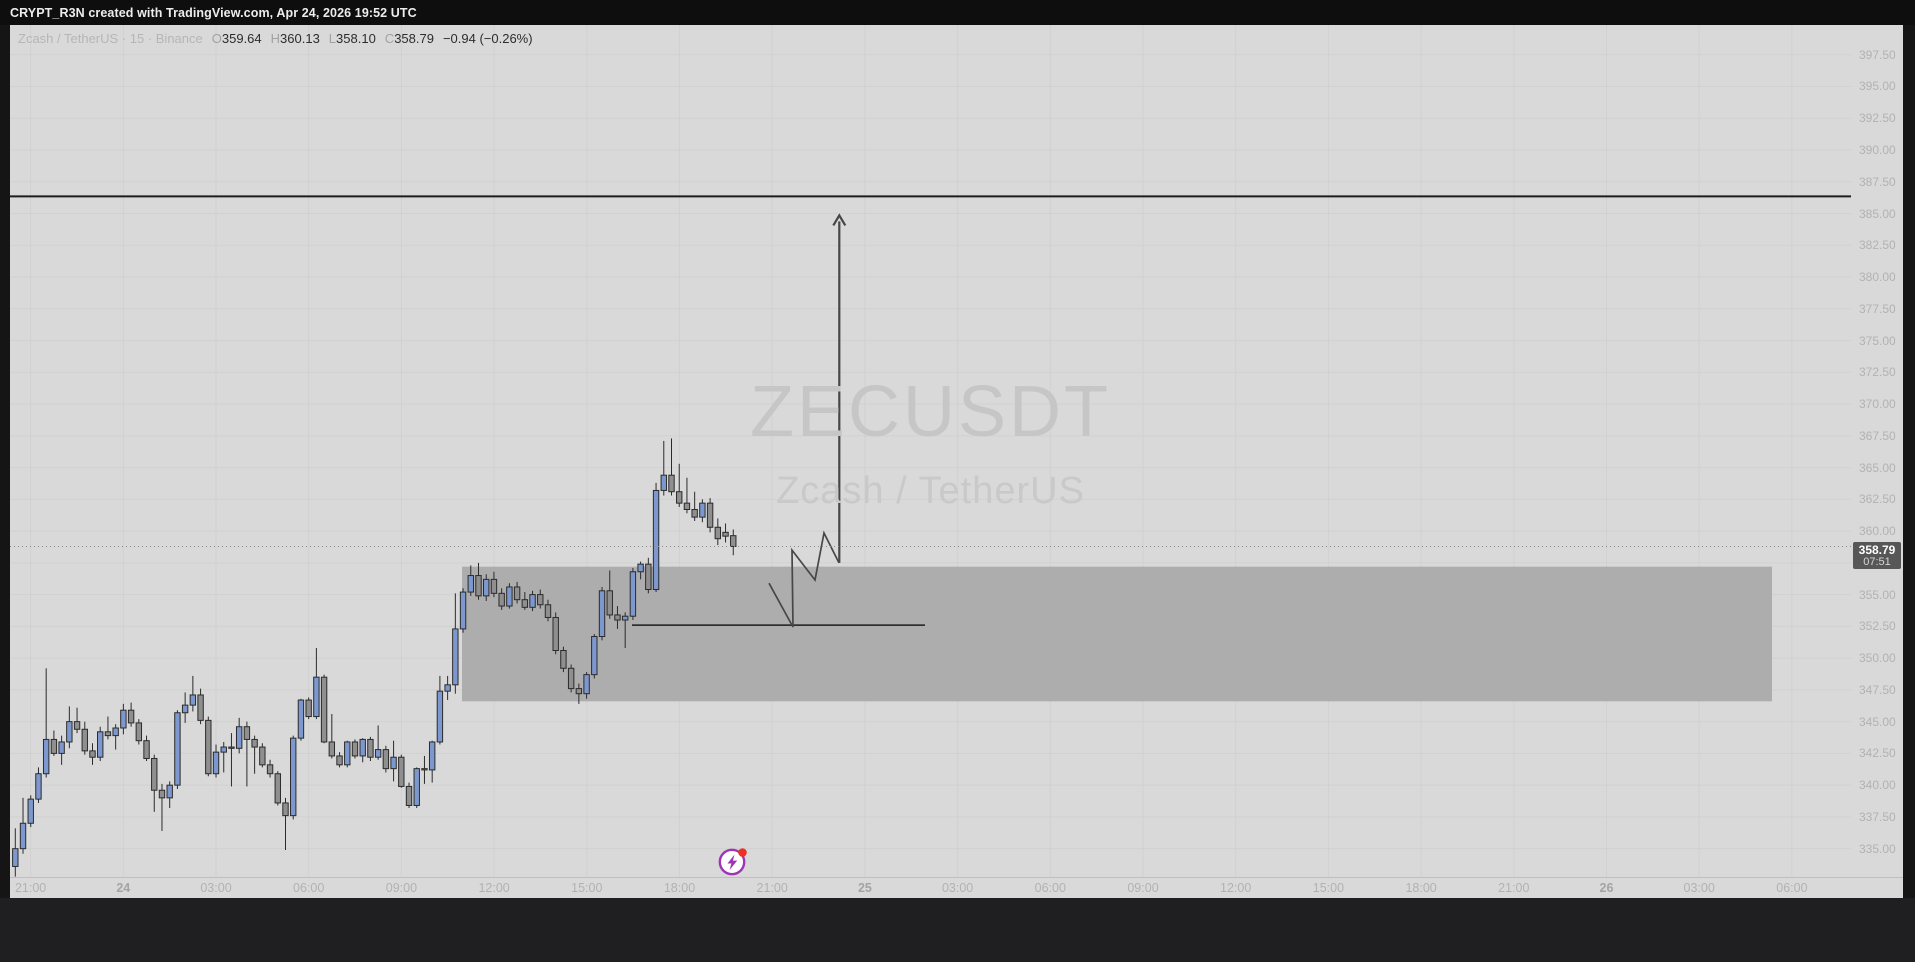 The width and height of the screenshot is (1915, 962). What do you see at coordinates (1143, 888) in the screenshot?
I see `time-axis-label: 09:00` at bounding box center [1143, 888].